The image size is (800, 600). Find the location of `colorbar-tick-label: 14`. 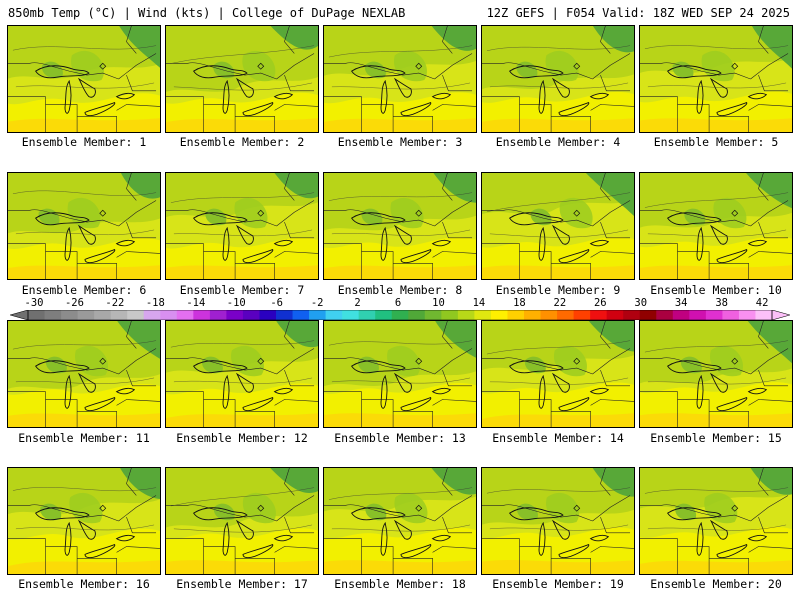

colorbar-tick-label: 14 is located at coordinates (479, 303).